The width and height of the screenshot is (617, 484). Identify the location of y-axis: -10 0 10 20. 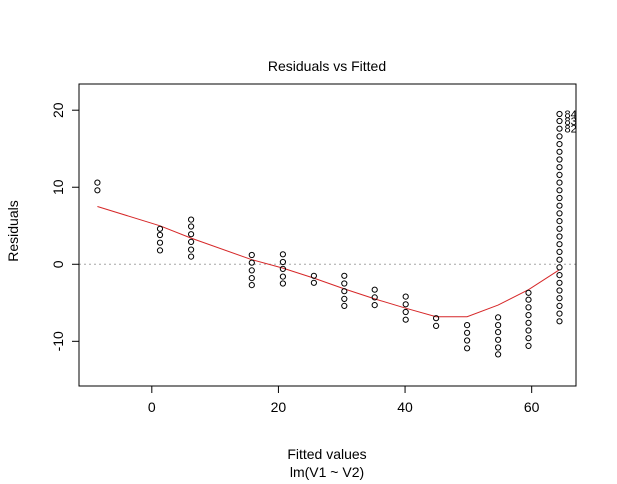
(65, 226).